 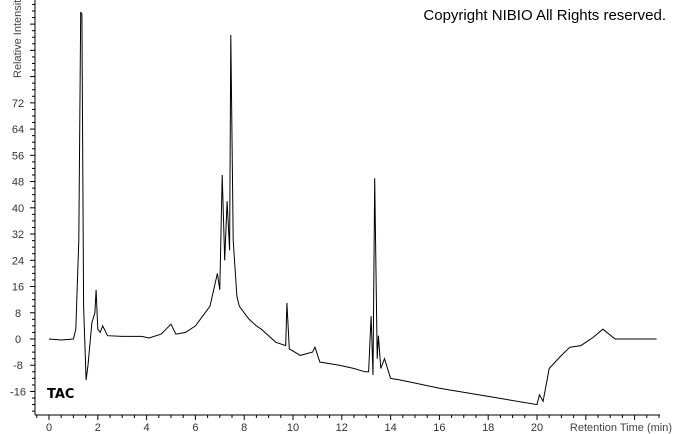 What do you see at coordinates (439, 428) in the screenshot?
I see `x-tick-label: 16` at bounding box center [439, 428].